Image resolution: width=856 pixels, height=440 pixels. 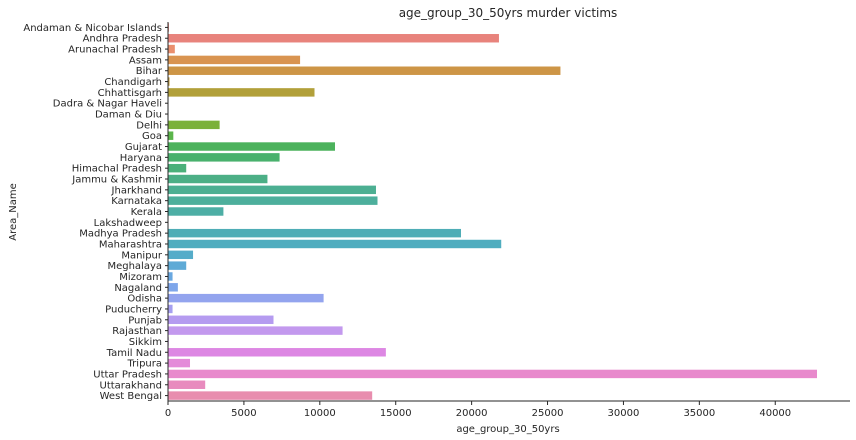 What do you see at coordinates (122, 39) in the screenshot?
I see `y-tick-label: Andhra Pradesh` at bounding box center [122, 39].